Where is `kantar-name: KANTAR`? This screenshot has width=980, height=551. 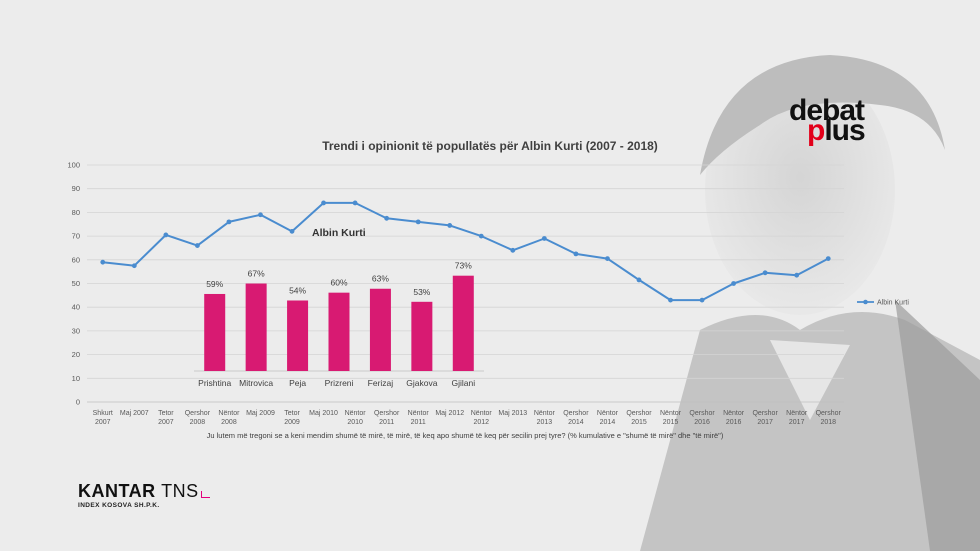
kantar-name: KANTAR is located at coordinates (117, 491).